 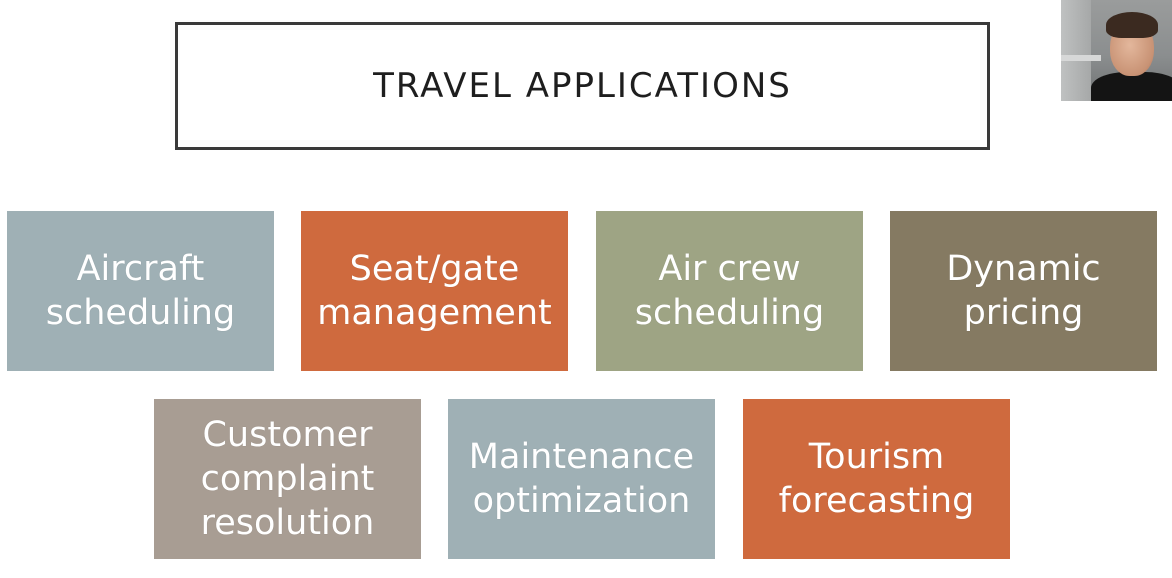 I want to click on webcam-background-wall, so click(x=1076, y=50).